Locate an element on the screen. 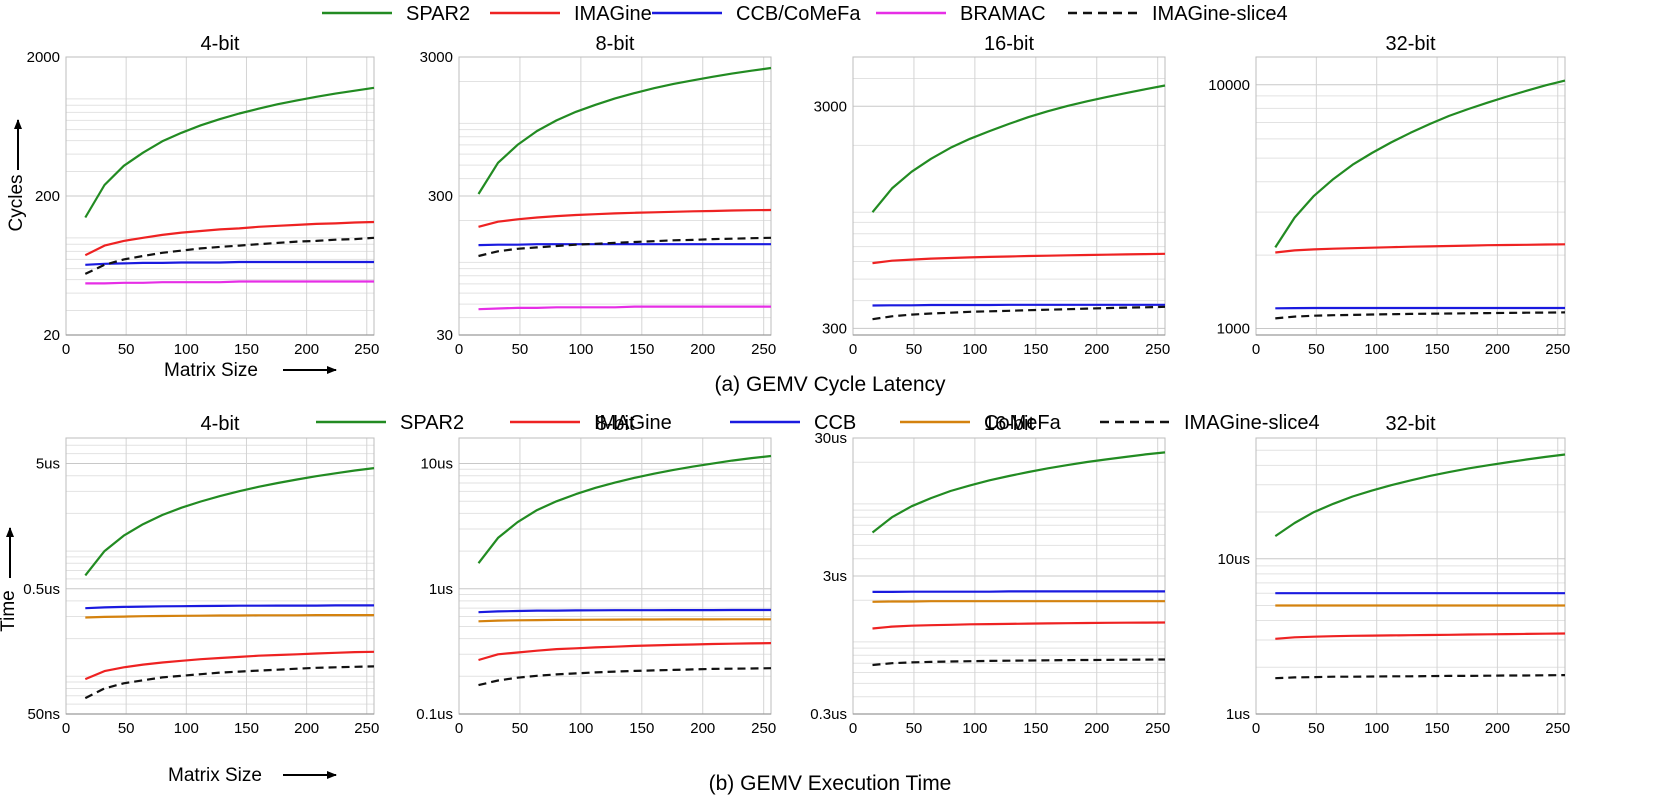  panel-title: 16-bit is located at coordinates (1009, 44).